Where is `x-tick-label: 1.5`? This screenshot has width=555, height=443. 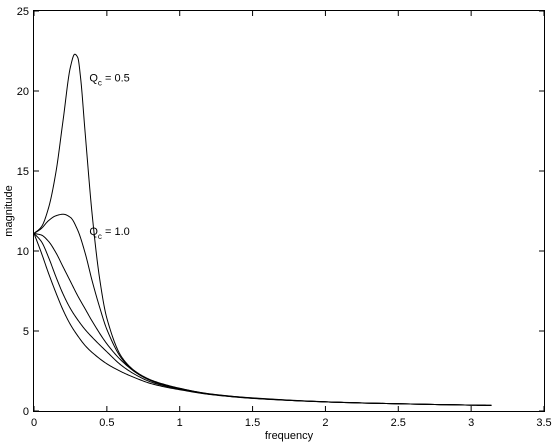
x-tick-label: 1.5 is located at coordinates (252, 423).